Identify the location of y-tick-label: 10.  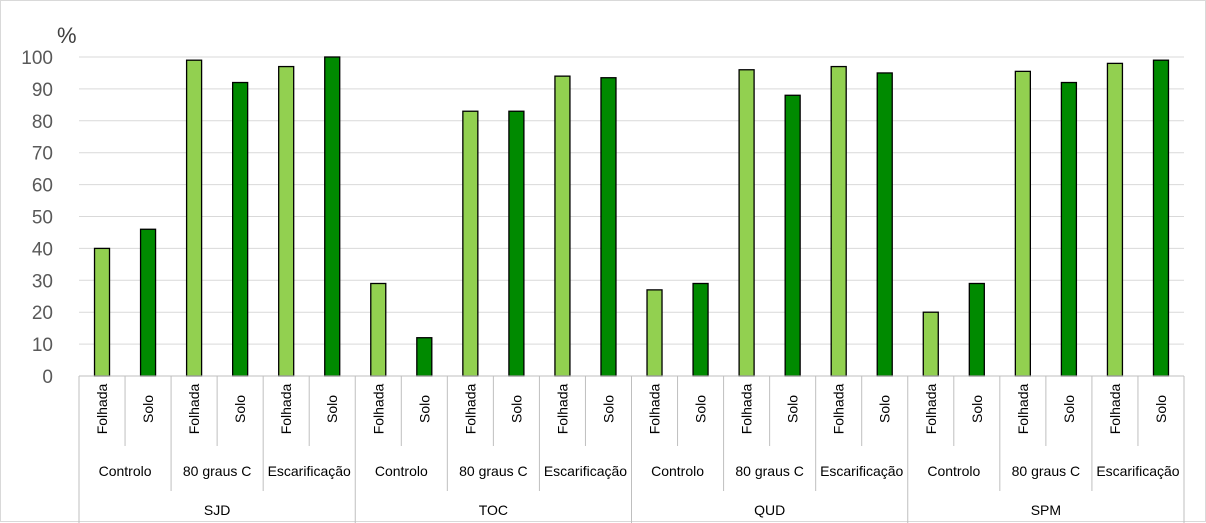
(42, 345).